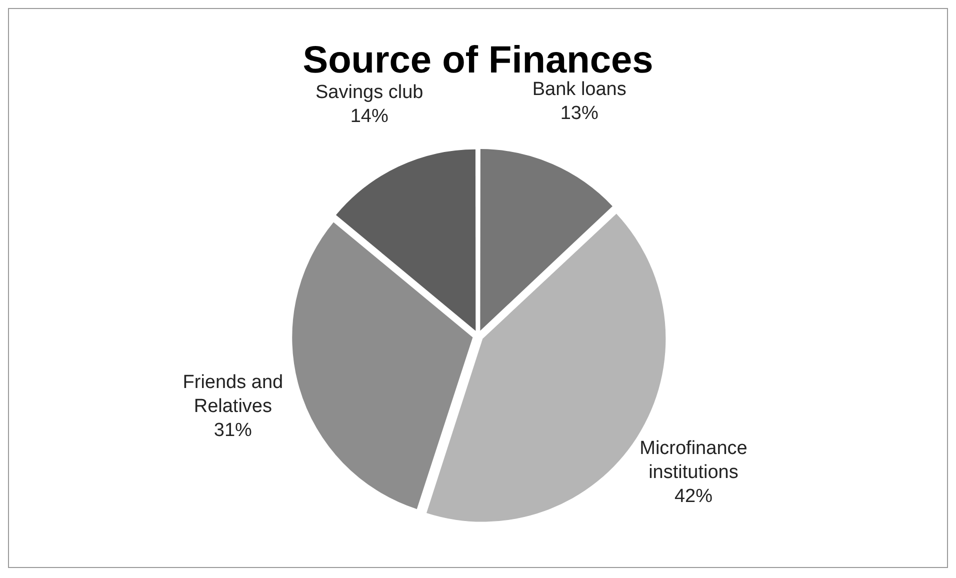  I want to click on data-label: 13%, so click(579, 113).